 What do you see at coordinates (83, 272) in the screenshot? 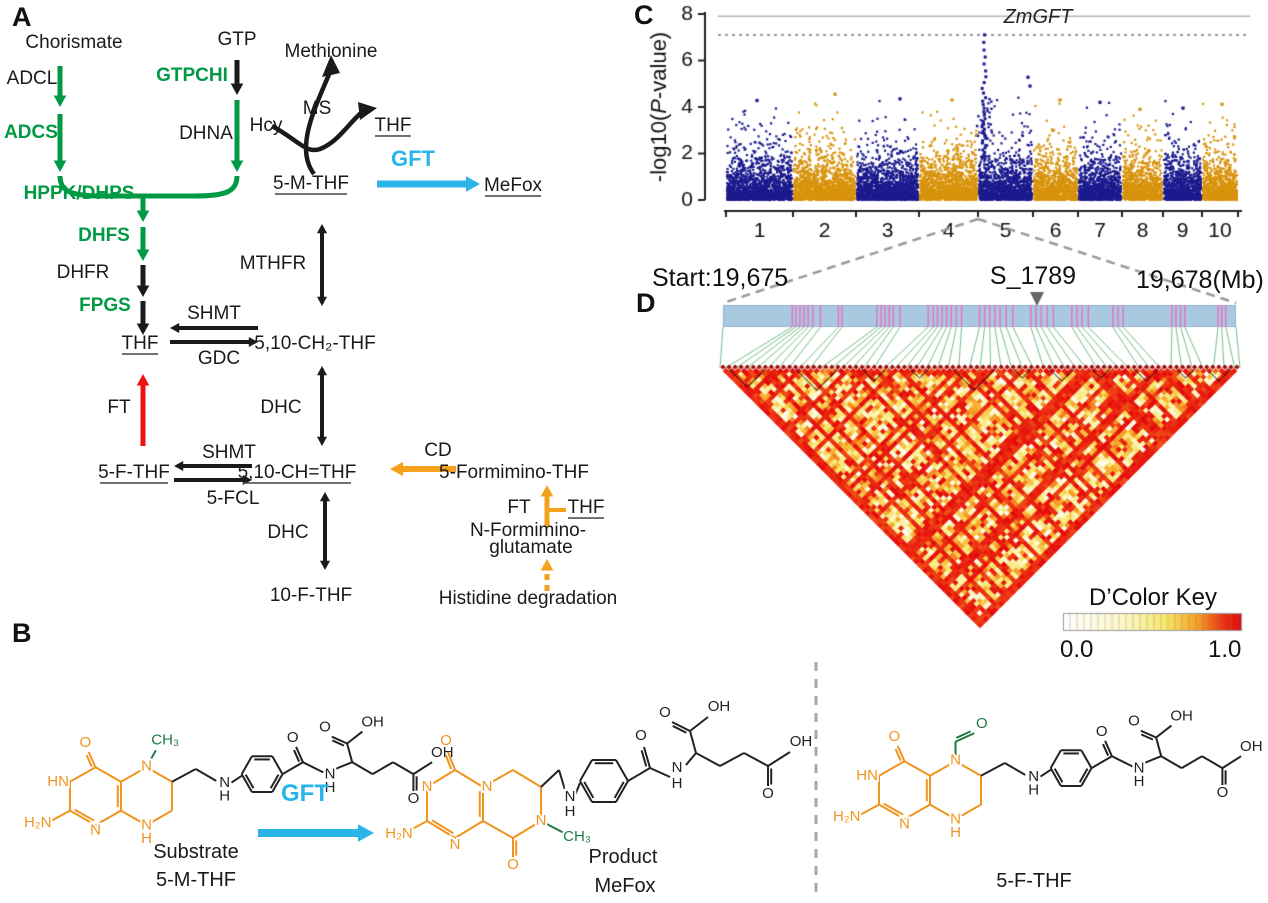
I see `pathway-label: DHFR` at bounding box center [83, 272].